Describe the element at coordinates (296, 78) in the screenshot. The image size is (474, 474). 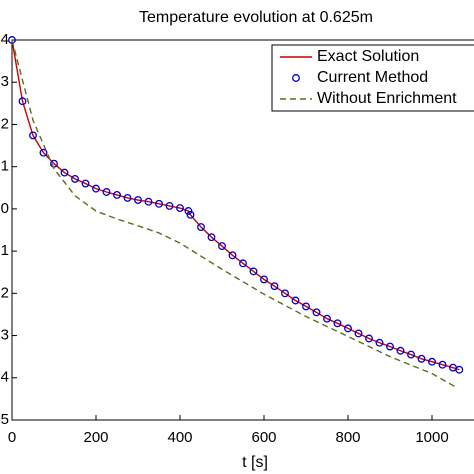
I see `legend-marker` at that location.